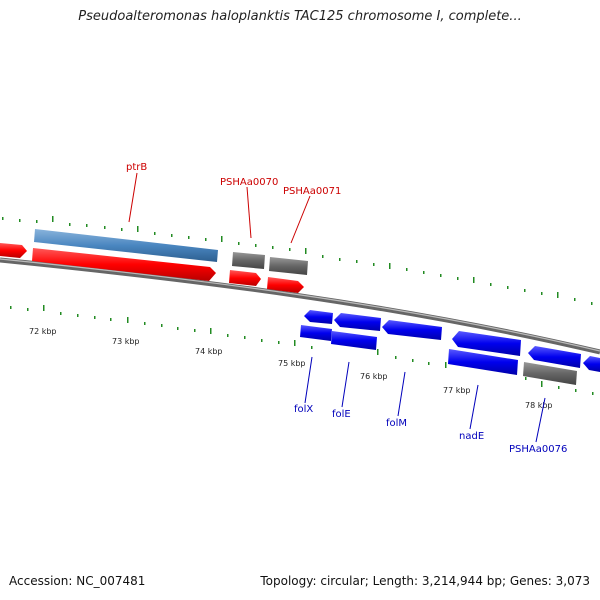 This screenshot has height=600, width=600. What do you see at coordinates (126, 245) in the screenshot?
I see `gene-block-ptrB` at bounding box center [126, 245].